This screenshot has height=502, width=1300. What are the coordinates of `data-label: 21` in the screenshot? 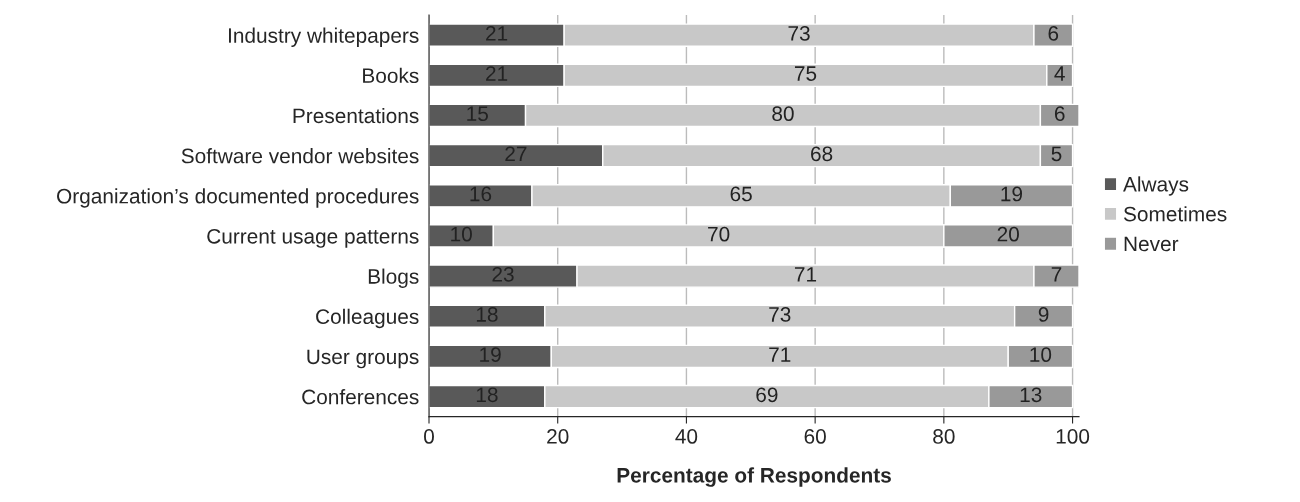 It's located at (497, 73).